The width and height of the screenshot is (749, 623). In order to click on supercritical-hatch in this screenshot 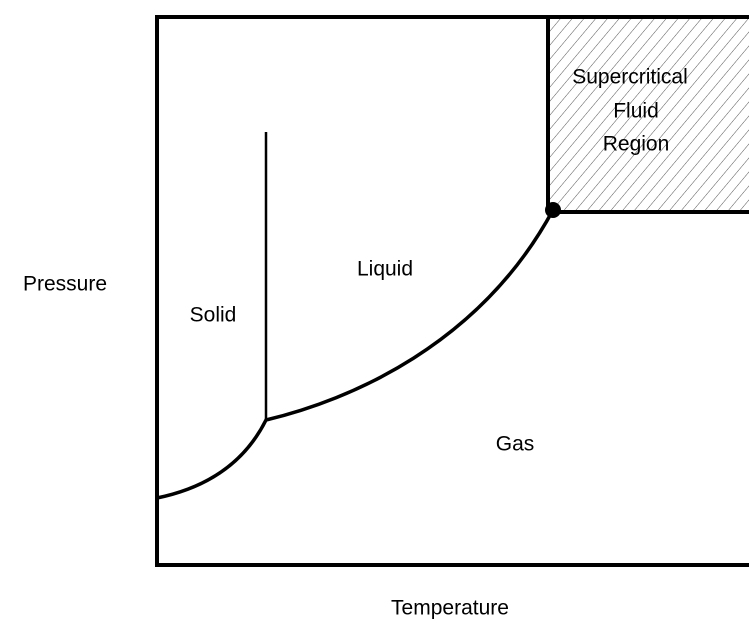, I will do `click(649, 114)`.